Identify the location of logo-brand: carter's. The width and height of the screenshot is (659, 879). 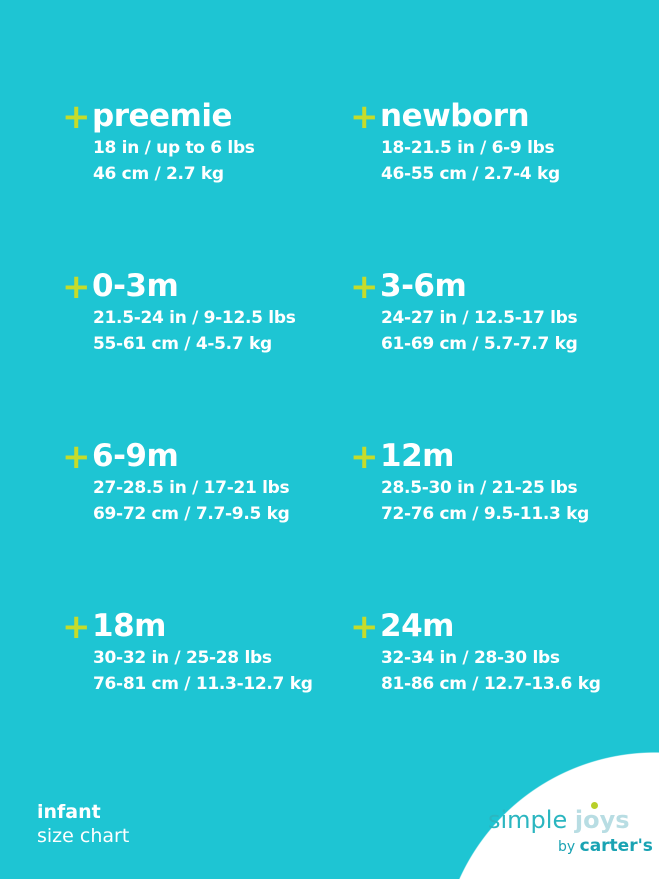
(616, 846).